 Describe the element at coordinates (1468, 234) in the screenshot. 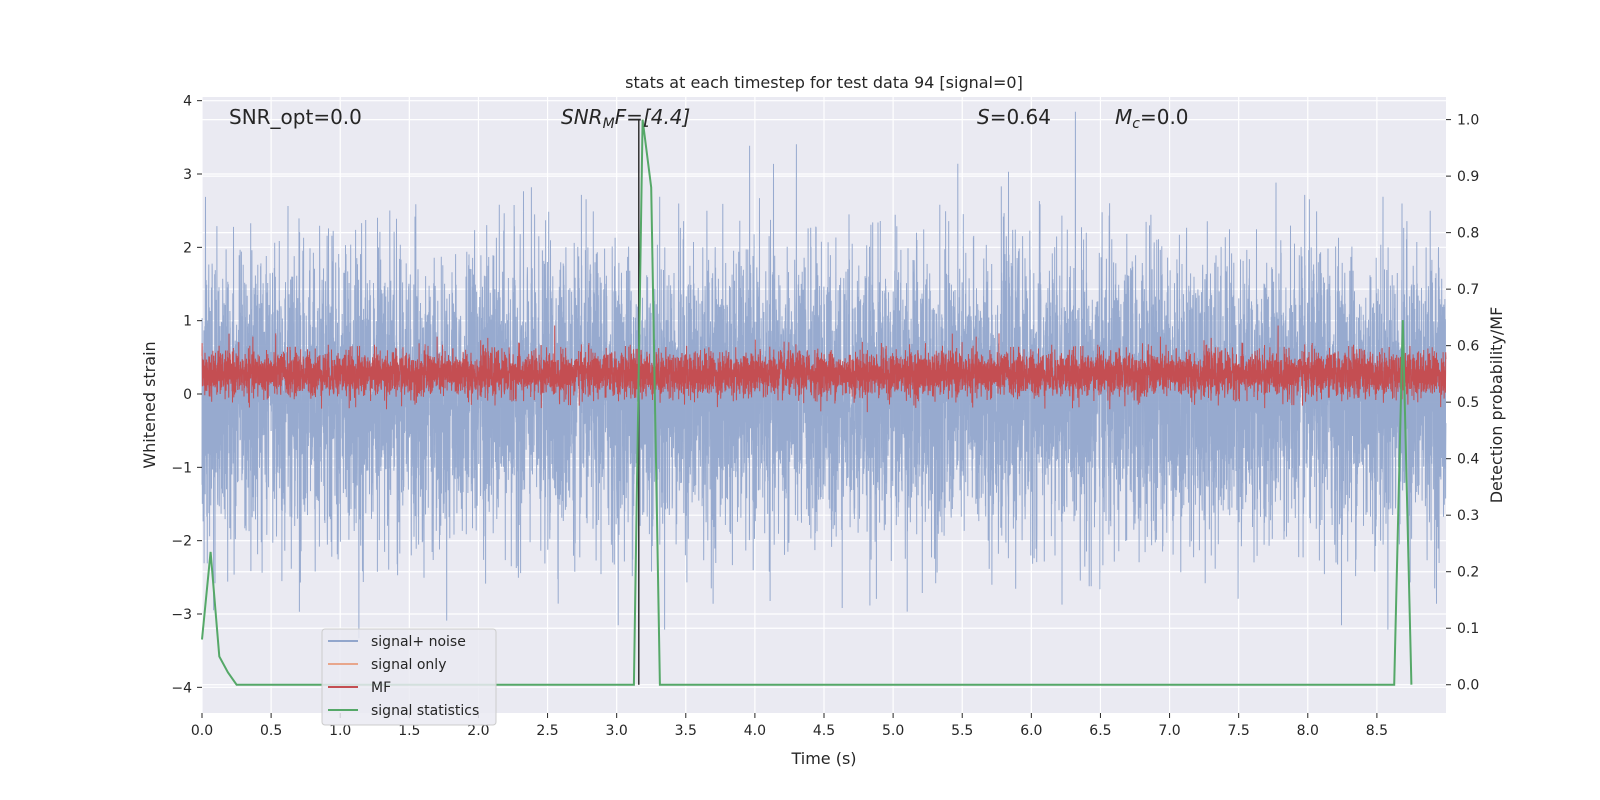

I see `y-right-tick-label-8: 0.8` at that location.